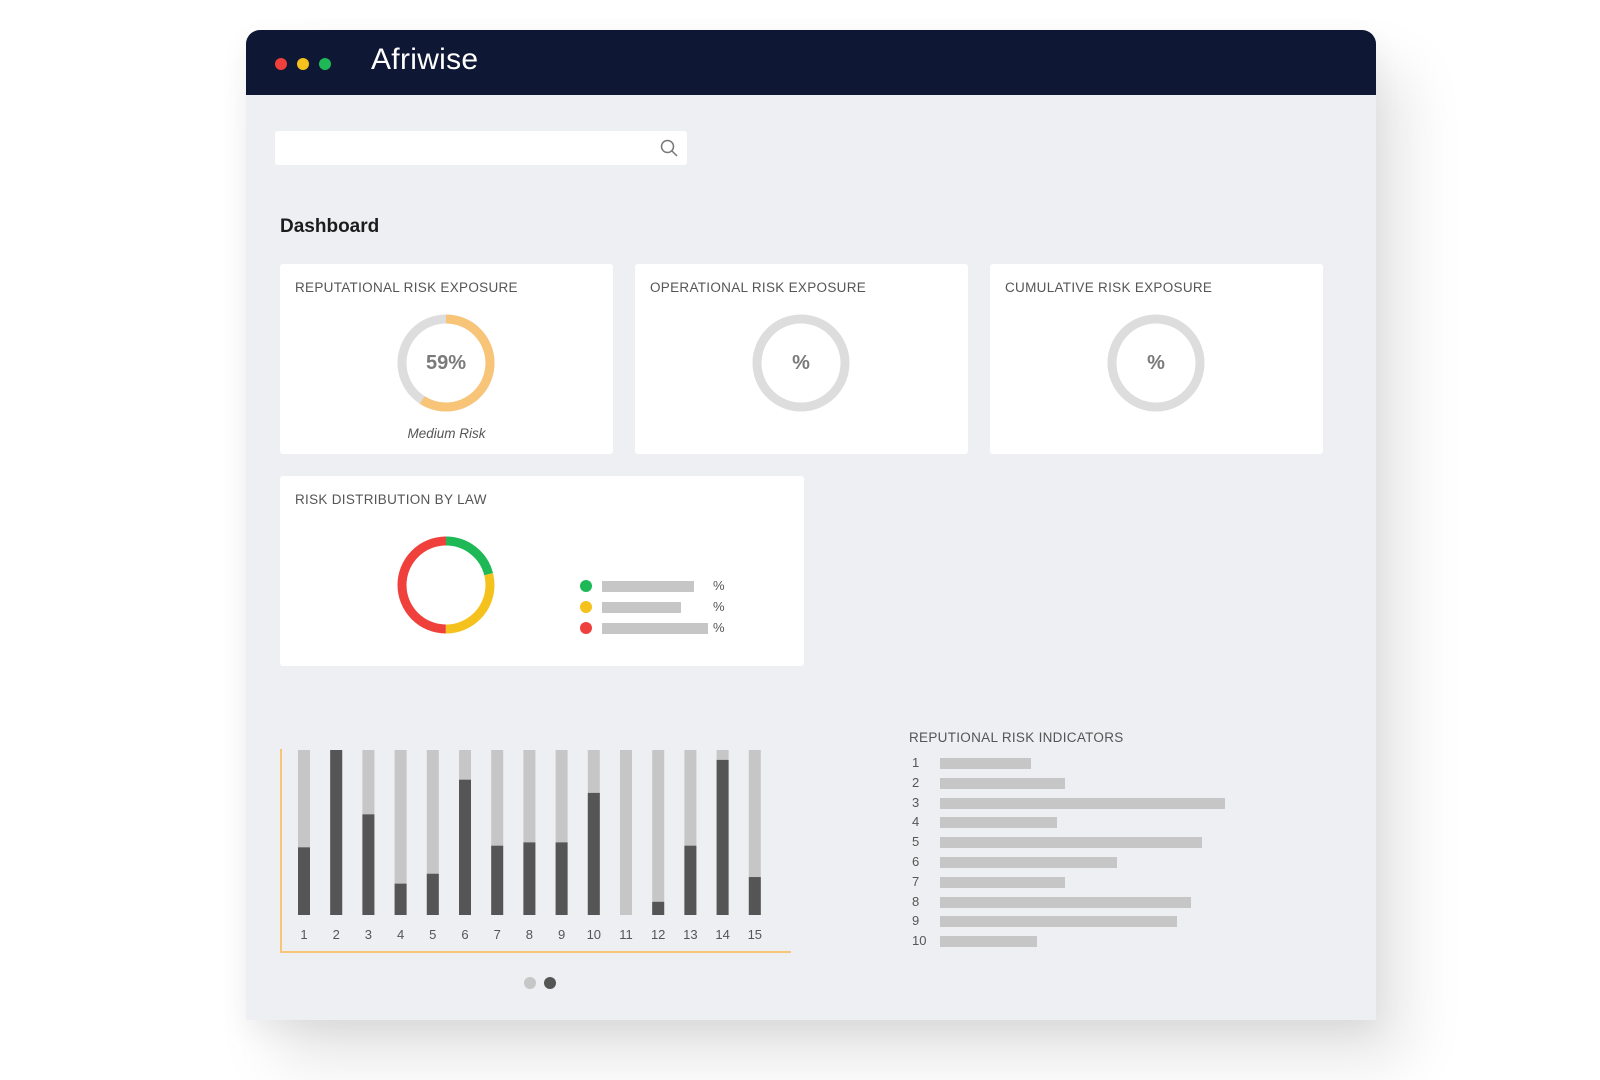 The image size is (1600, 1080). I want to click on risk-distribution-card: RISK DISTRIBUTION BY LAW % % %, so click(542, 571).